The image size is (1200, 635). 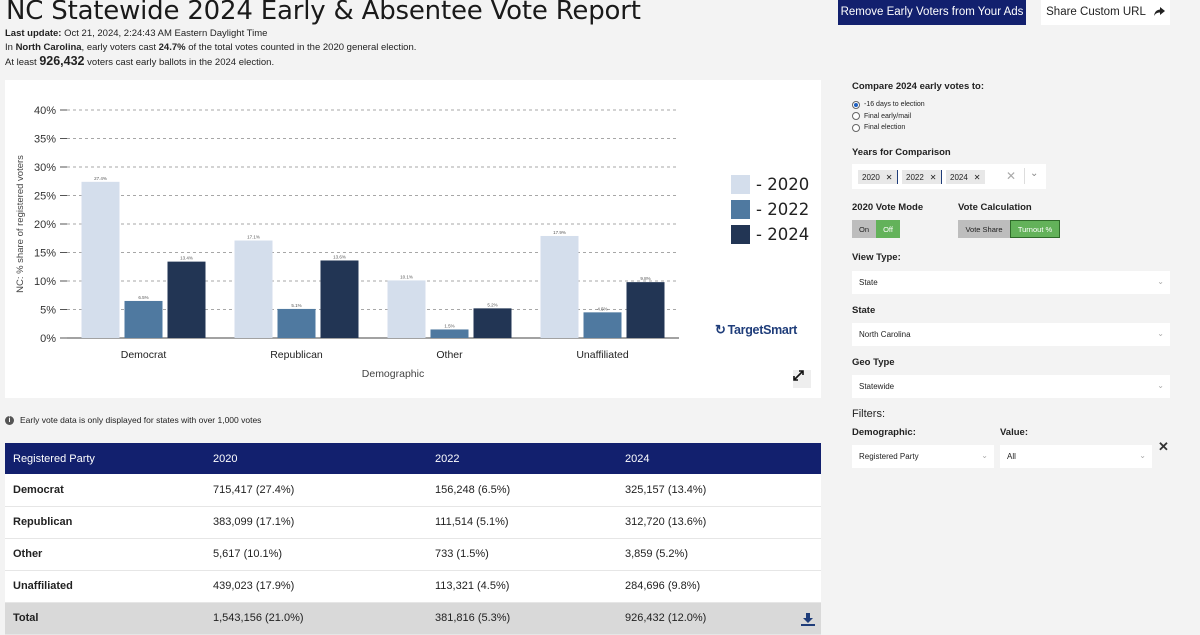 What do you see at coordinates (1076, 456) in the screenshot?
I see `value-select: All ⌄` at bounding box center [1076, 456].